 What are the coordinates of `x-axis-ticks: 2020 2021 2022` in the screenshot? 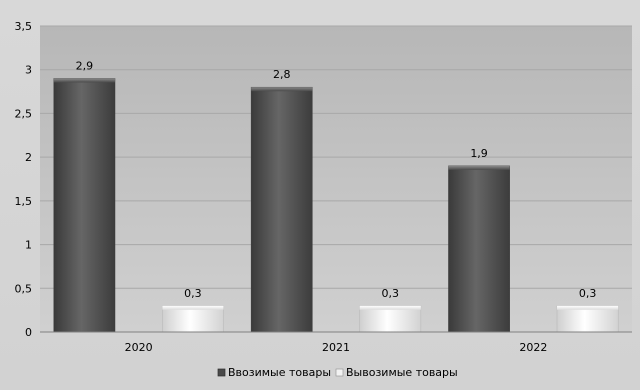 It's located at (336, 347).